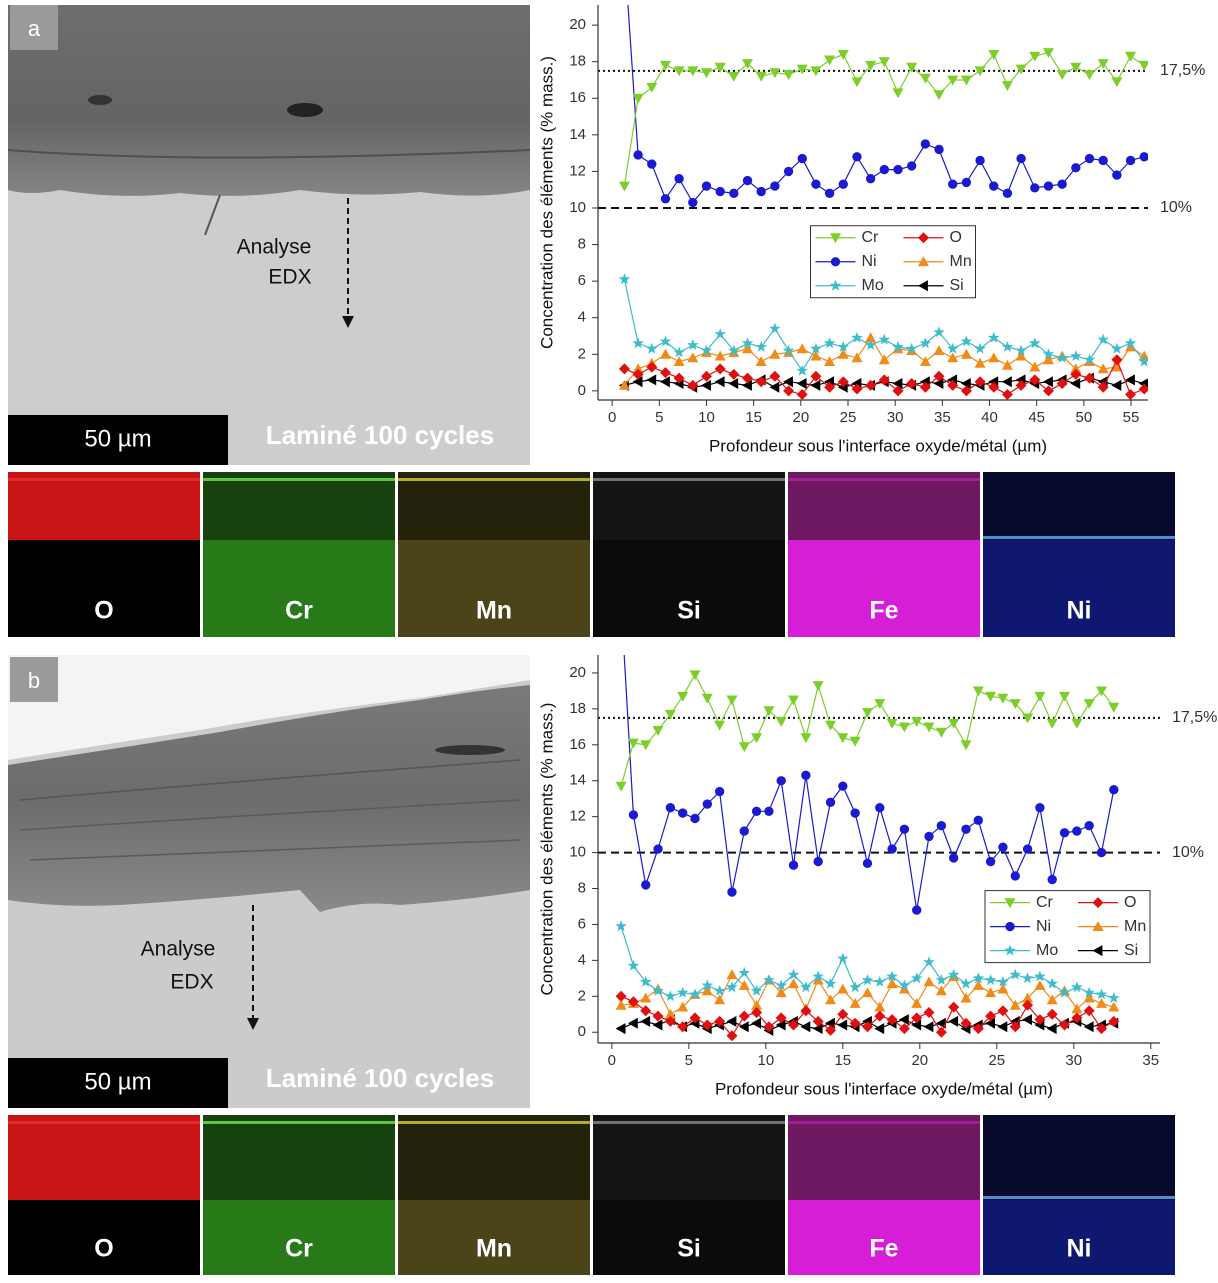  I want to click on legend: Cr Ni Mo O Mn Si, so click(893, 262).